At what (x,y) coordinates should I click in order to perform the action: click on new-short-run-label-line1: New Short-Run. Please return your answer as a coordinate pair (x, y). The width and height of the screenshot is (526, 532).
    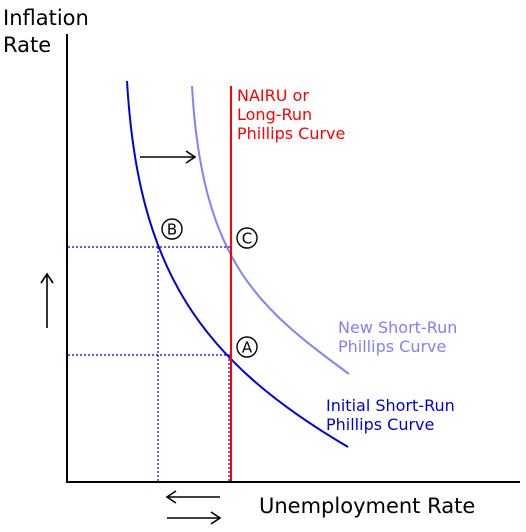
    Looking at the image, I should click on (397, 327).